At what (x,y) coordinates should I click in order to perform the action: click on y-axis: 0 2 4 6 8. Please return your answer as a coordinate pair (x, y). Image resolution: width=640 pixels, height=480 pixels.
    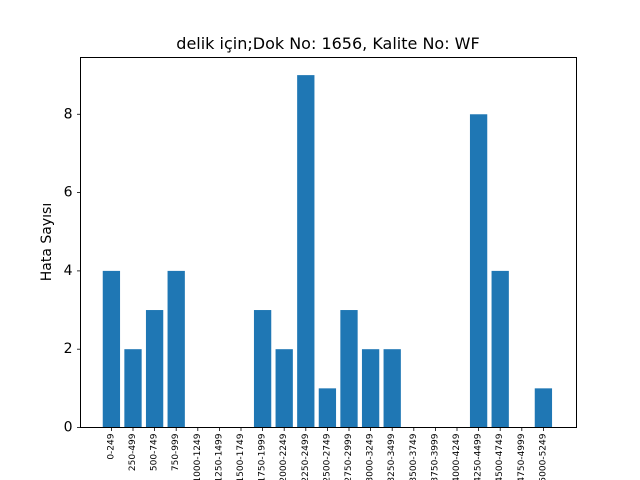
    Looking at the image, I should click on (72, 271).